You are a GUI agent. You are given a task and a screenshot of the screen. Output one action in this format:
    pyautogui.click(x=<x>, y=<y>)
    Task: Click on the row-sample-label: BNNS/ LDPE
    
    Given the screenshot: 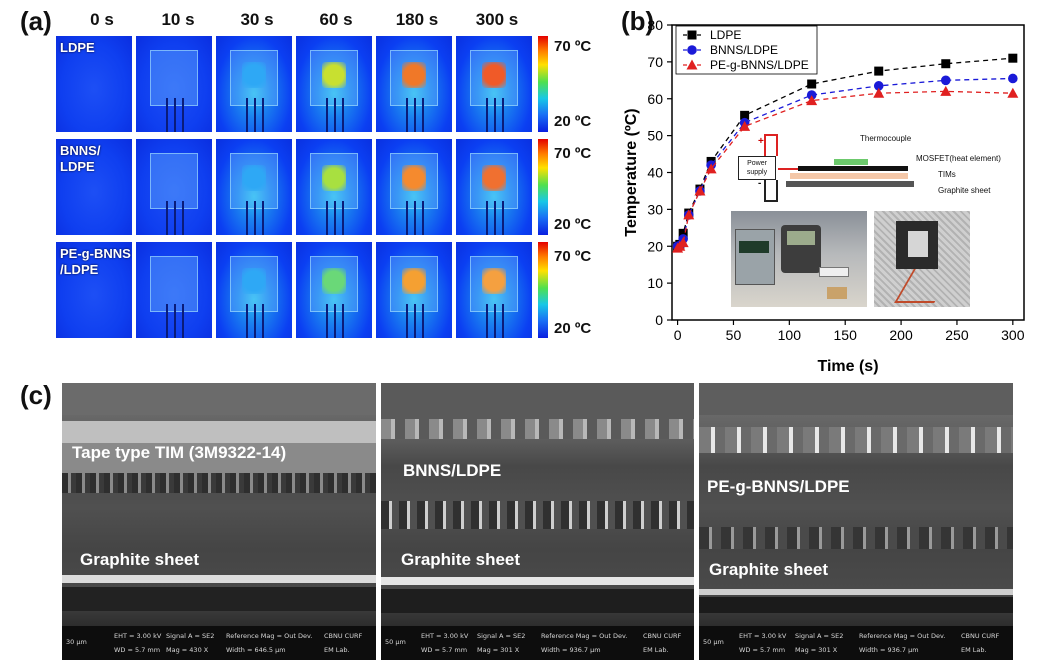 What is the action you would take?
    pyautogui.click(x=80, y=158)
    